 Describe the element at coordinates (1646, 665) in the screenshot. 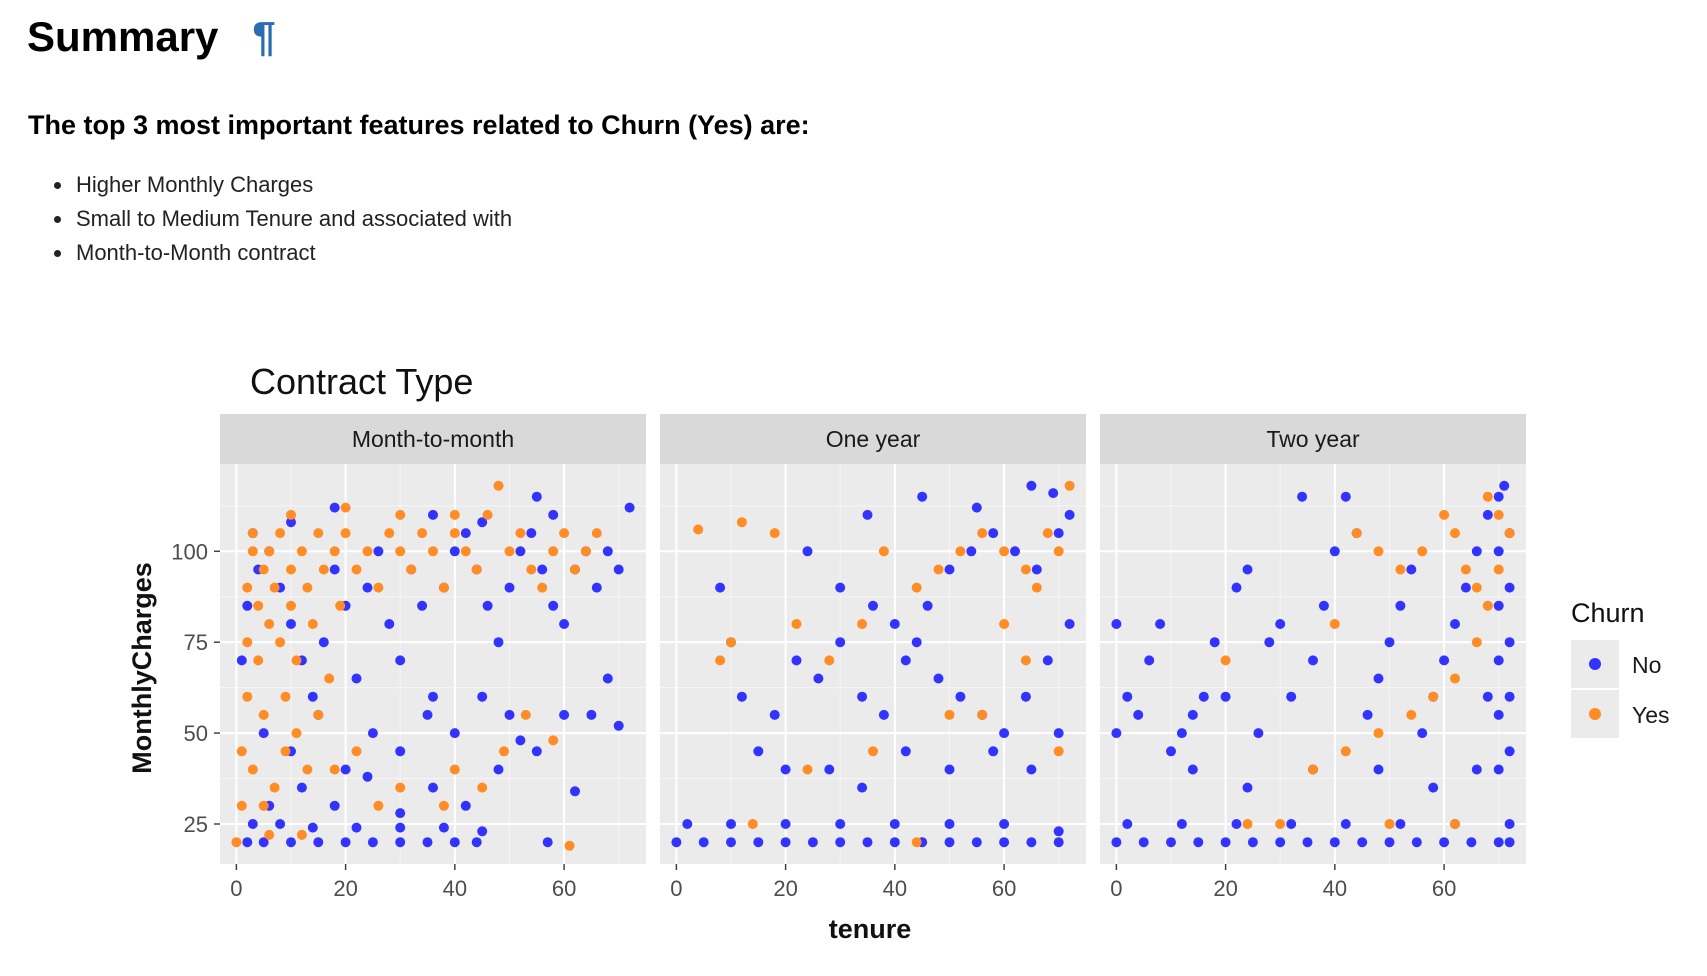

I see `legend-label: No` at that location.